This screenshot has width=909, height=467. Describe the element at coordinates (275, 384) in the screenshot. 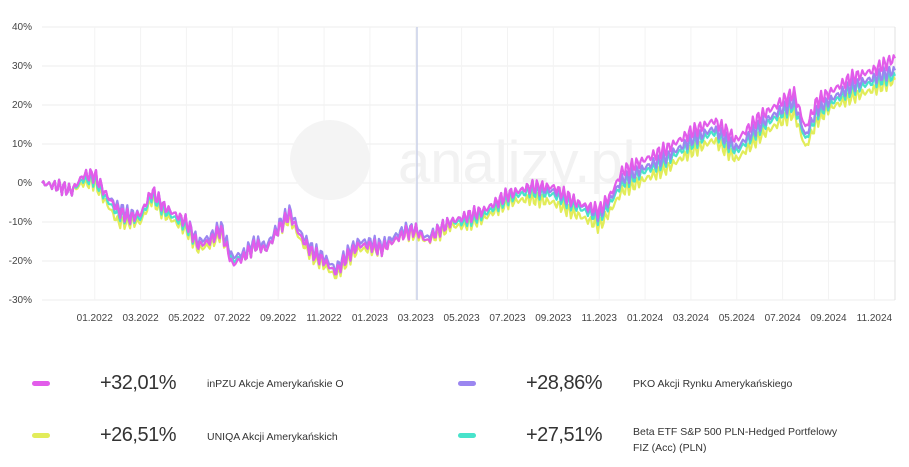

I see `legend-name: inPZU Akcje Amerykańskie O` at that location.